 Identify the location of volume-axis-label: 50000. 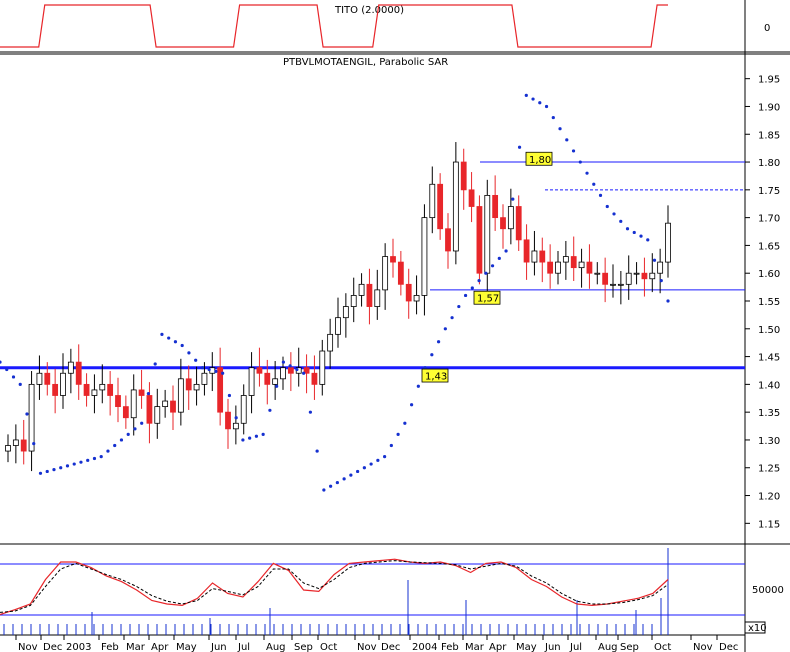
(768, 590).